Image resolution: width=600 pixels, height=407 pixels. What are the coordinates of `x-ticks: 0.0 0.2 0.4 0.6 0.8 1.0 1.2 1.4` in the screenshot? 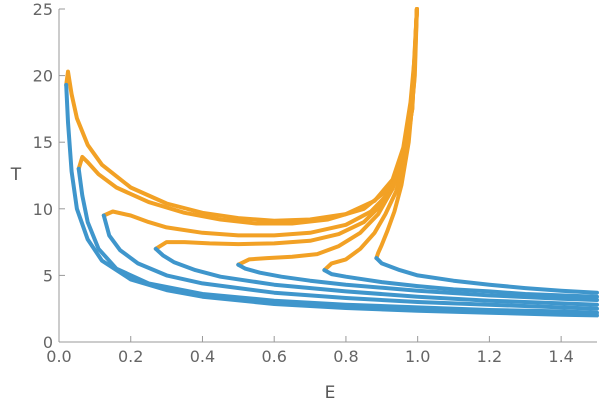 It's located at (310, 351).